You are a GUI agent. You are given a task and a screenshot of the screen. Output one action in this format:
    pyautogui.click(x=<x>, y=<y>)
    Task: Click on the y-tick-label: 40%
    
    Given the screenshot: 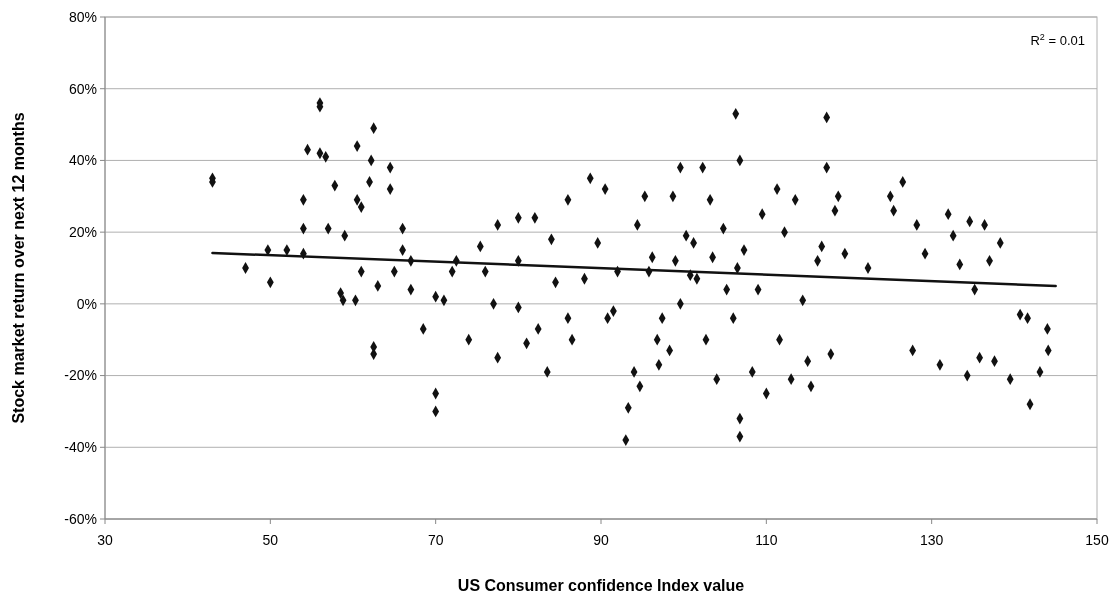 What is the action you would take?
    pyautogui.click(x=82, y=160)
    